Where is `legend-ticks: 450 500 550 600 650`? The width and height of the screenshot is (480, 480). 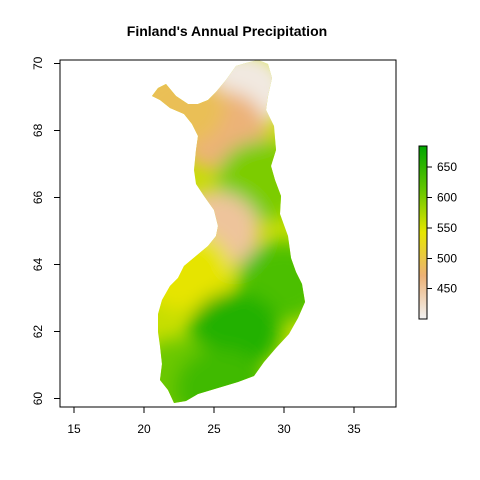 legend-ticks: 450 500 550 600 650 is located at coordinates (442, 228).